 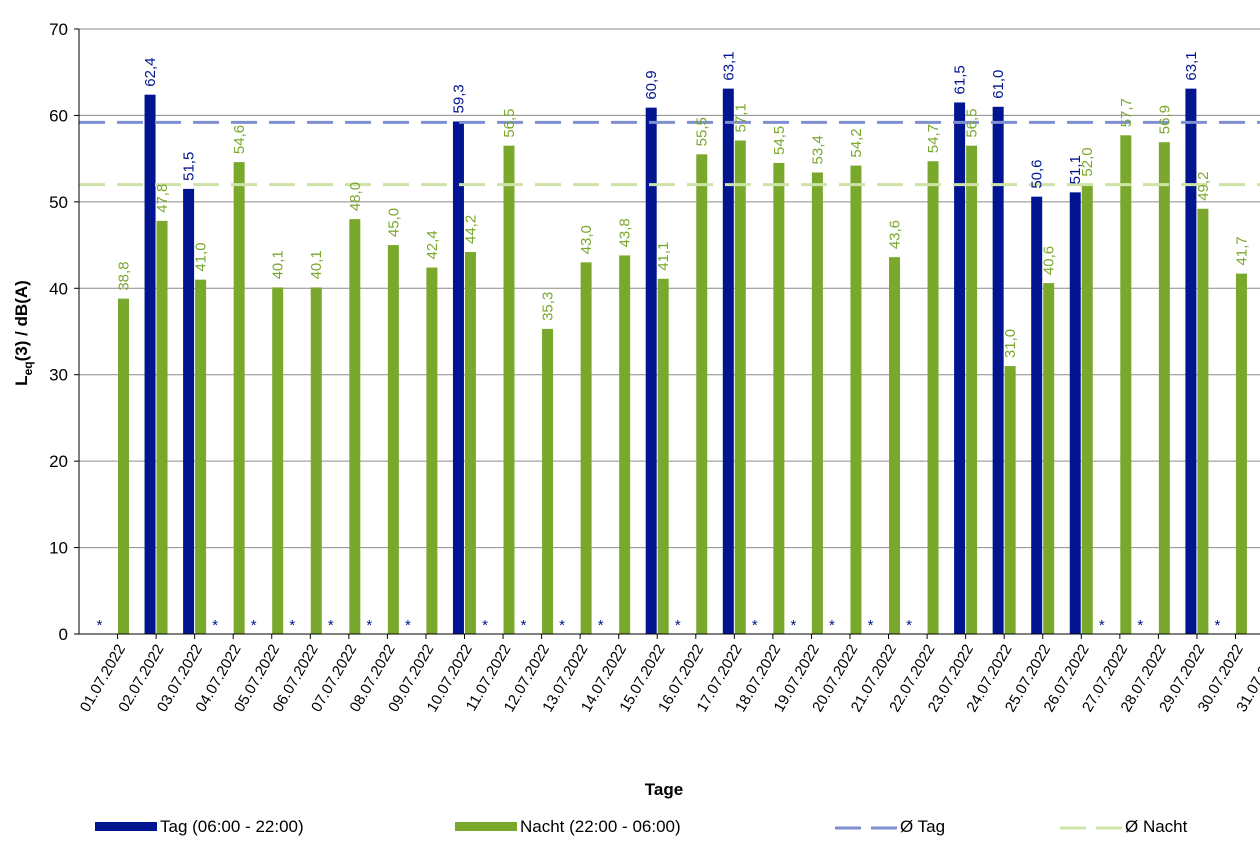 I want to click on data-label-nacht: 52,0, so click(x=1087, y=161).